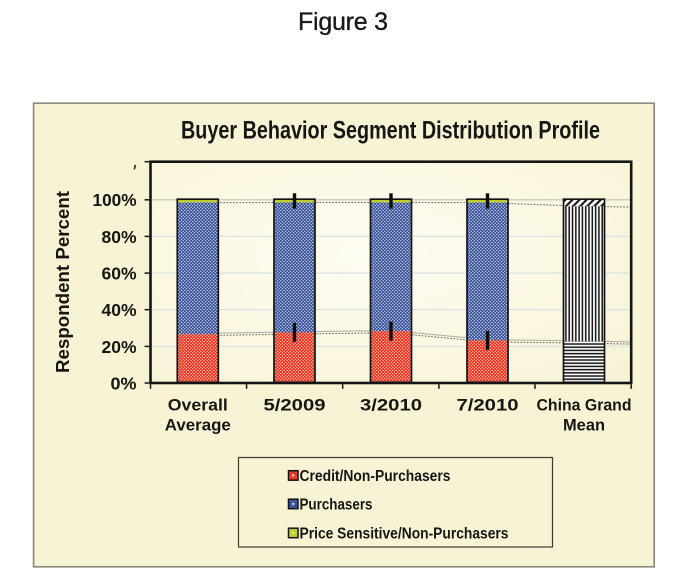  Describe the element at coordinates (343, 22) in the screenshot. I see `svg-text: Figure 3` at that location.